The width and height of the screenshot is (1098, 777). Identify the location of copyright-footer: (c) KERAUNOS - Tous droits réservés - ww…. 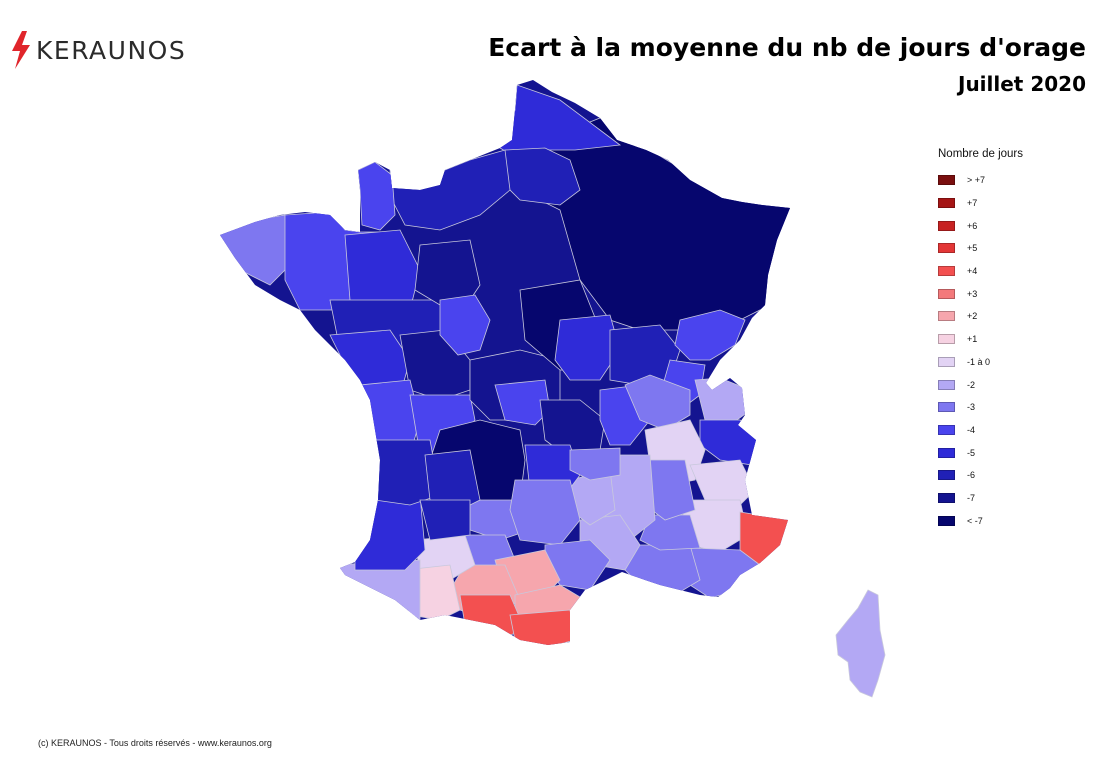
(155, 743).